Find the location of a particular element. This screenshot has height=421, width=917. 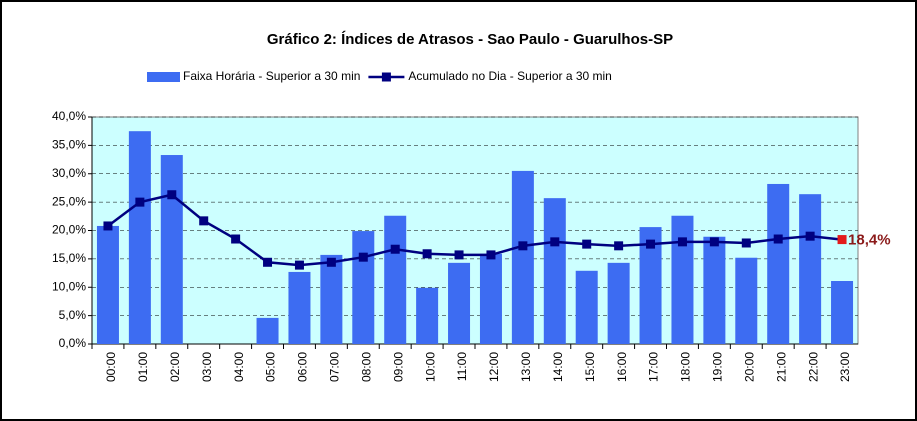

x-tick-label: 21:00 is located at coordinates (781, 367).